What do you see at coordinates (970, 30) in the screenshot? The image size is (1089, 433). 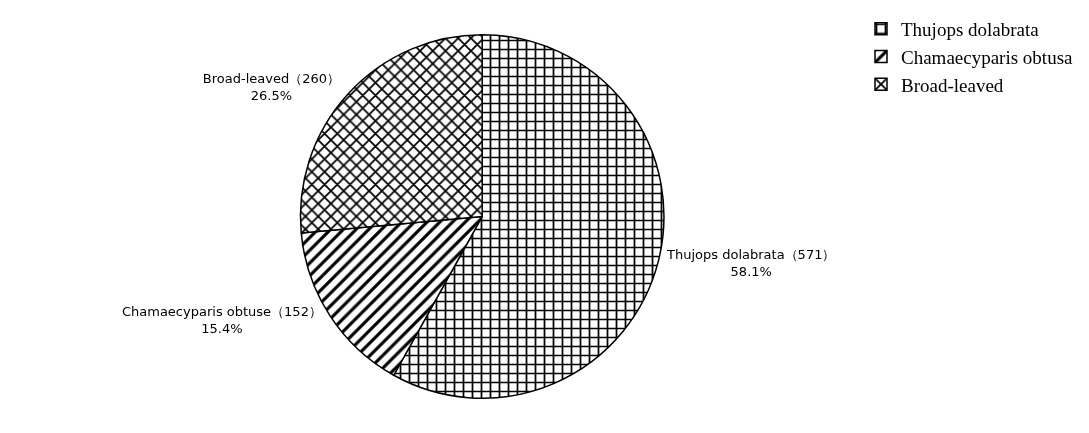 I see `legend-label: Thujops dolabrata` at bounding box center [970, 30].